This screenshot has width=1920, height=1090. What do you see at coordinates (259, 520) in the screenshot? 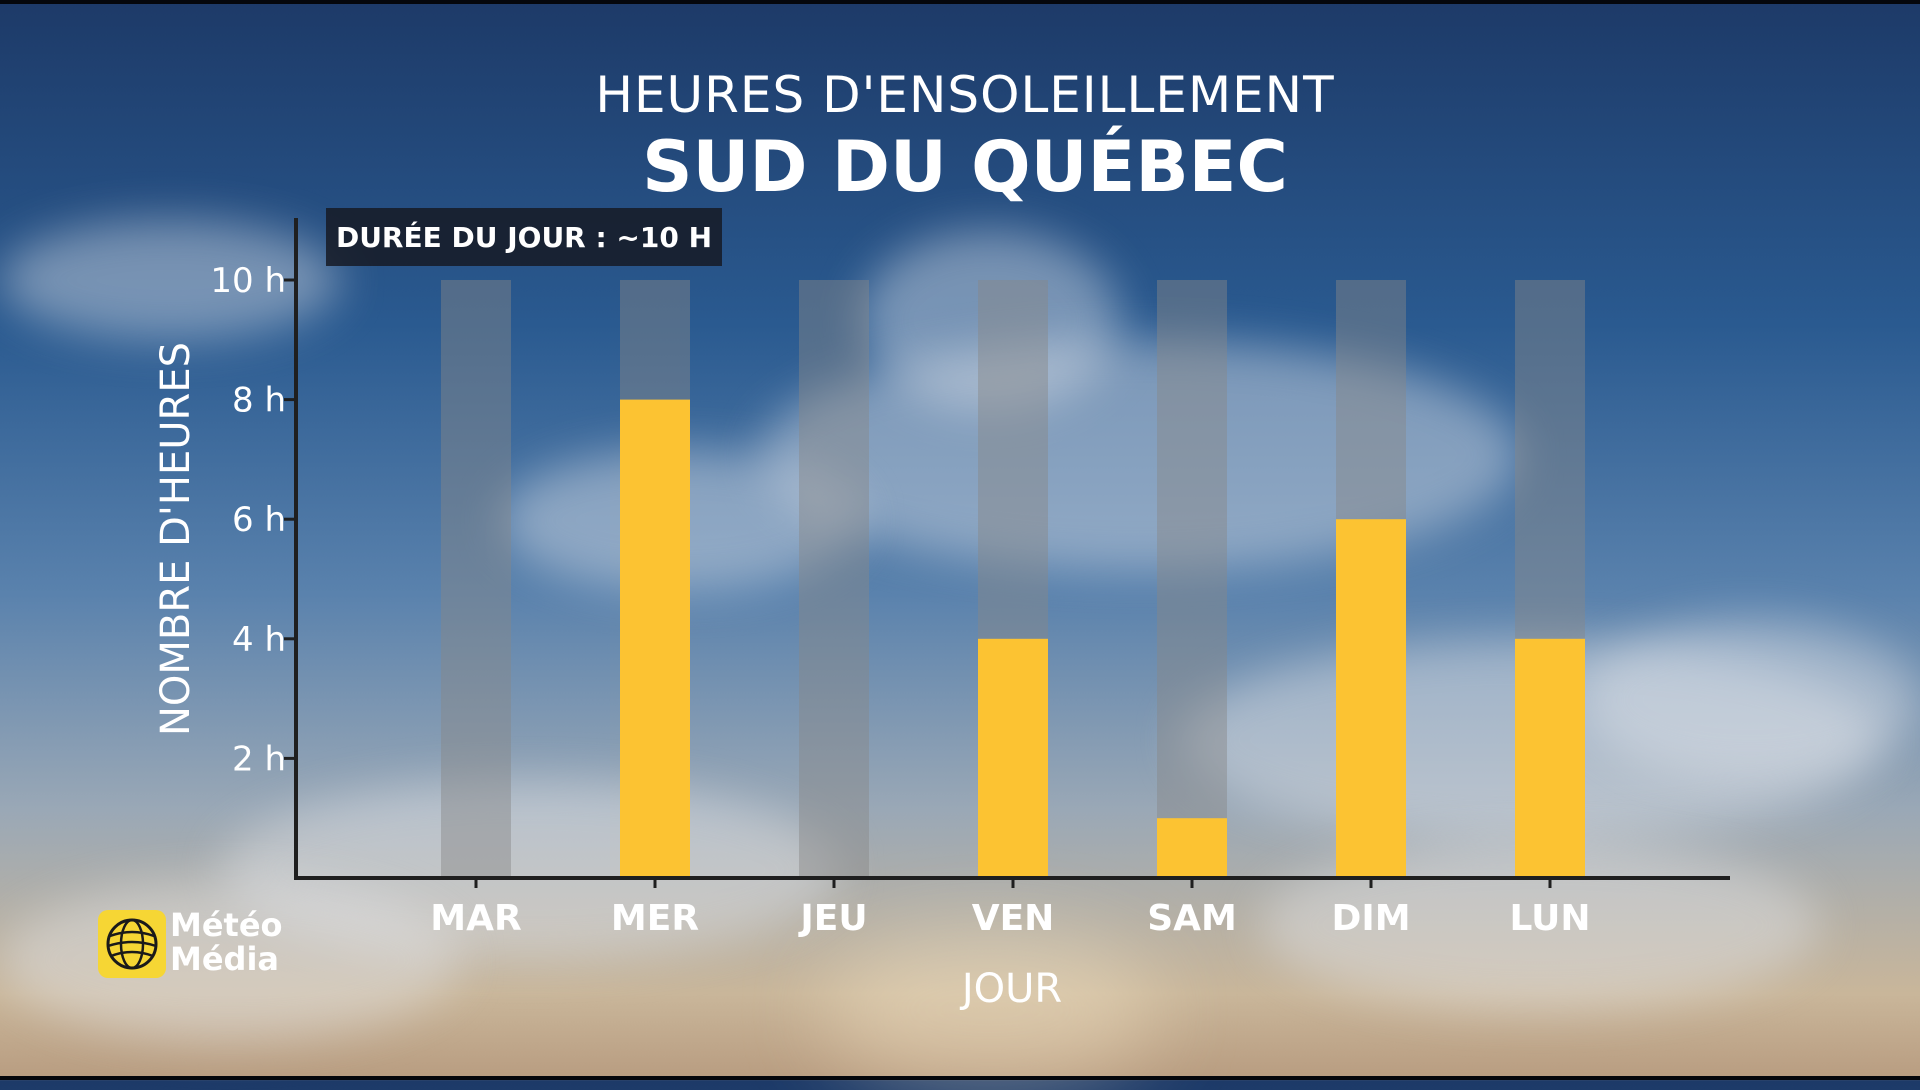
I see `y-tick-label: 6 h` at bounding box center [259, 520].